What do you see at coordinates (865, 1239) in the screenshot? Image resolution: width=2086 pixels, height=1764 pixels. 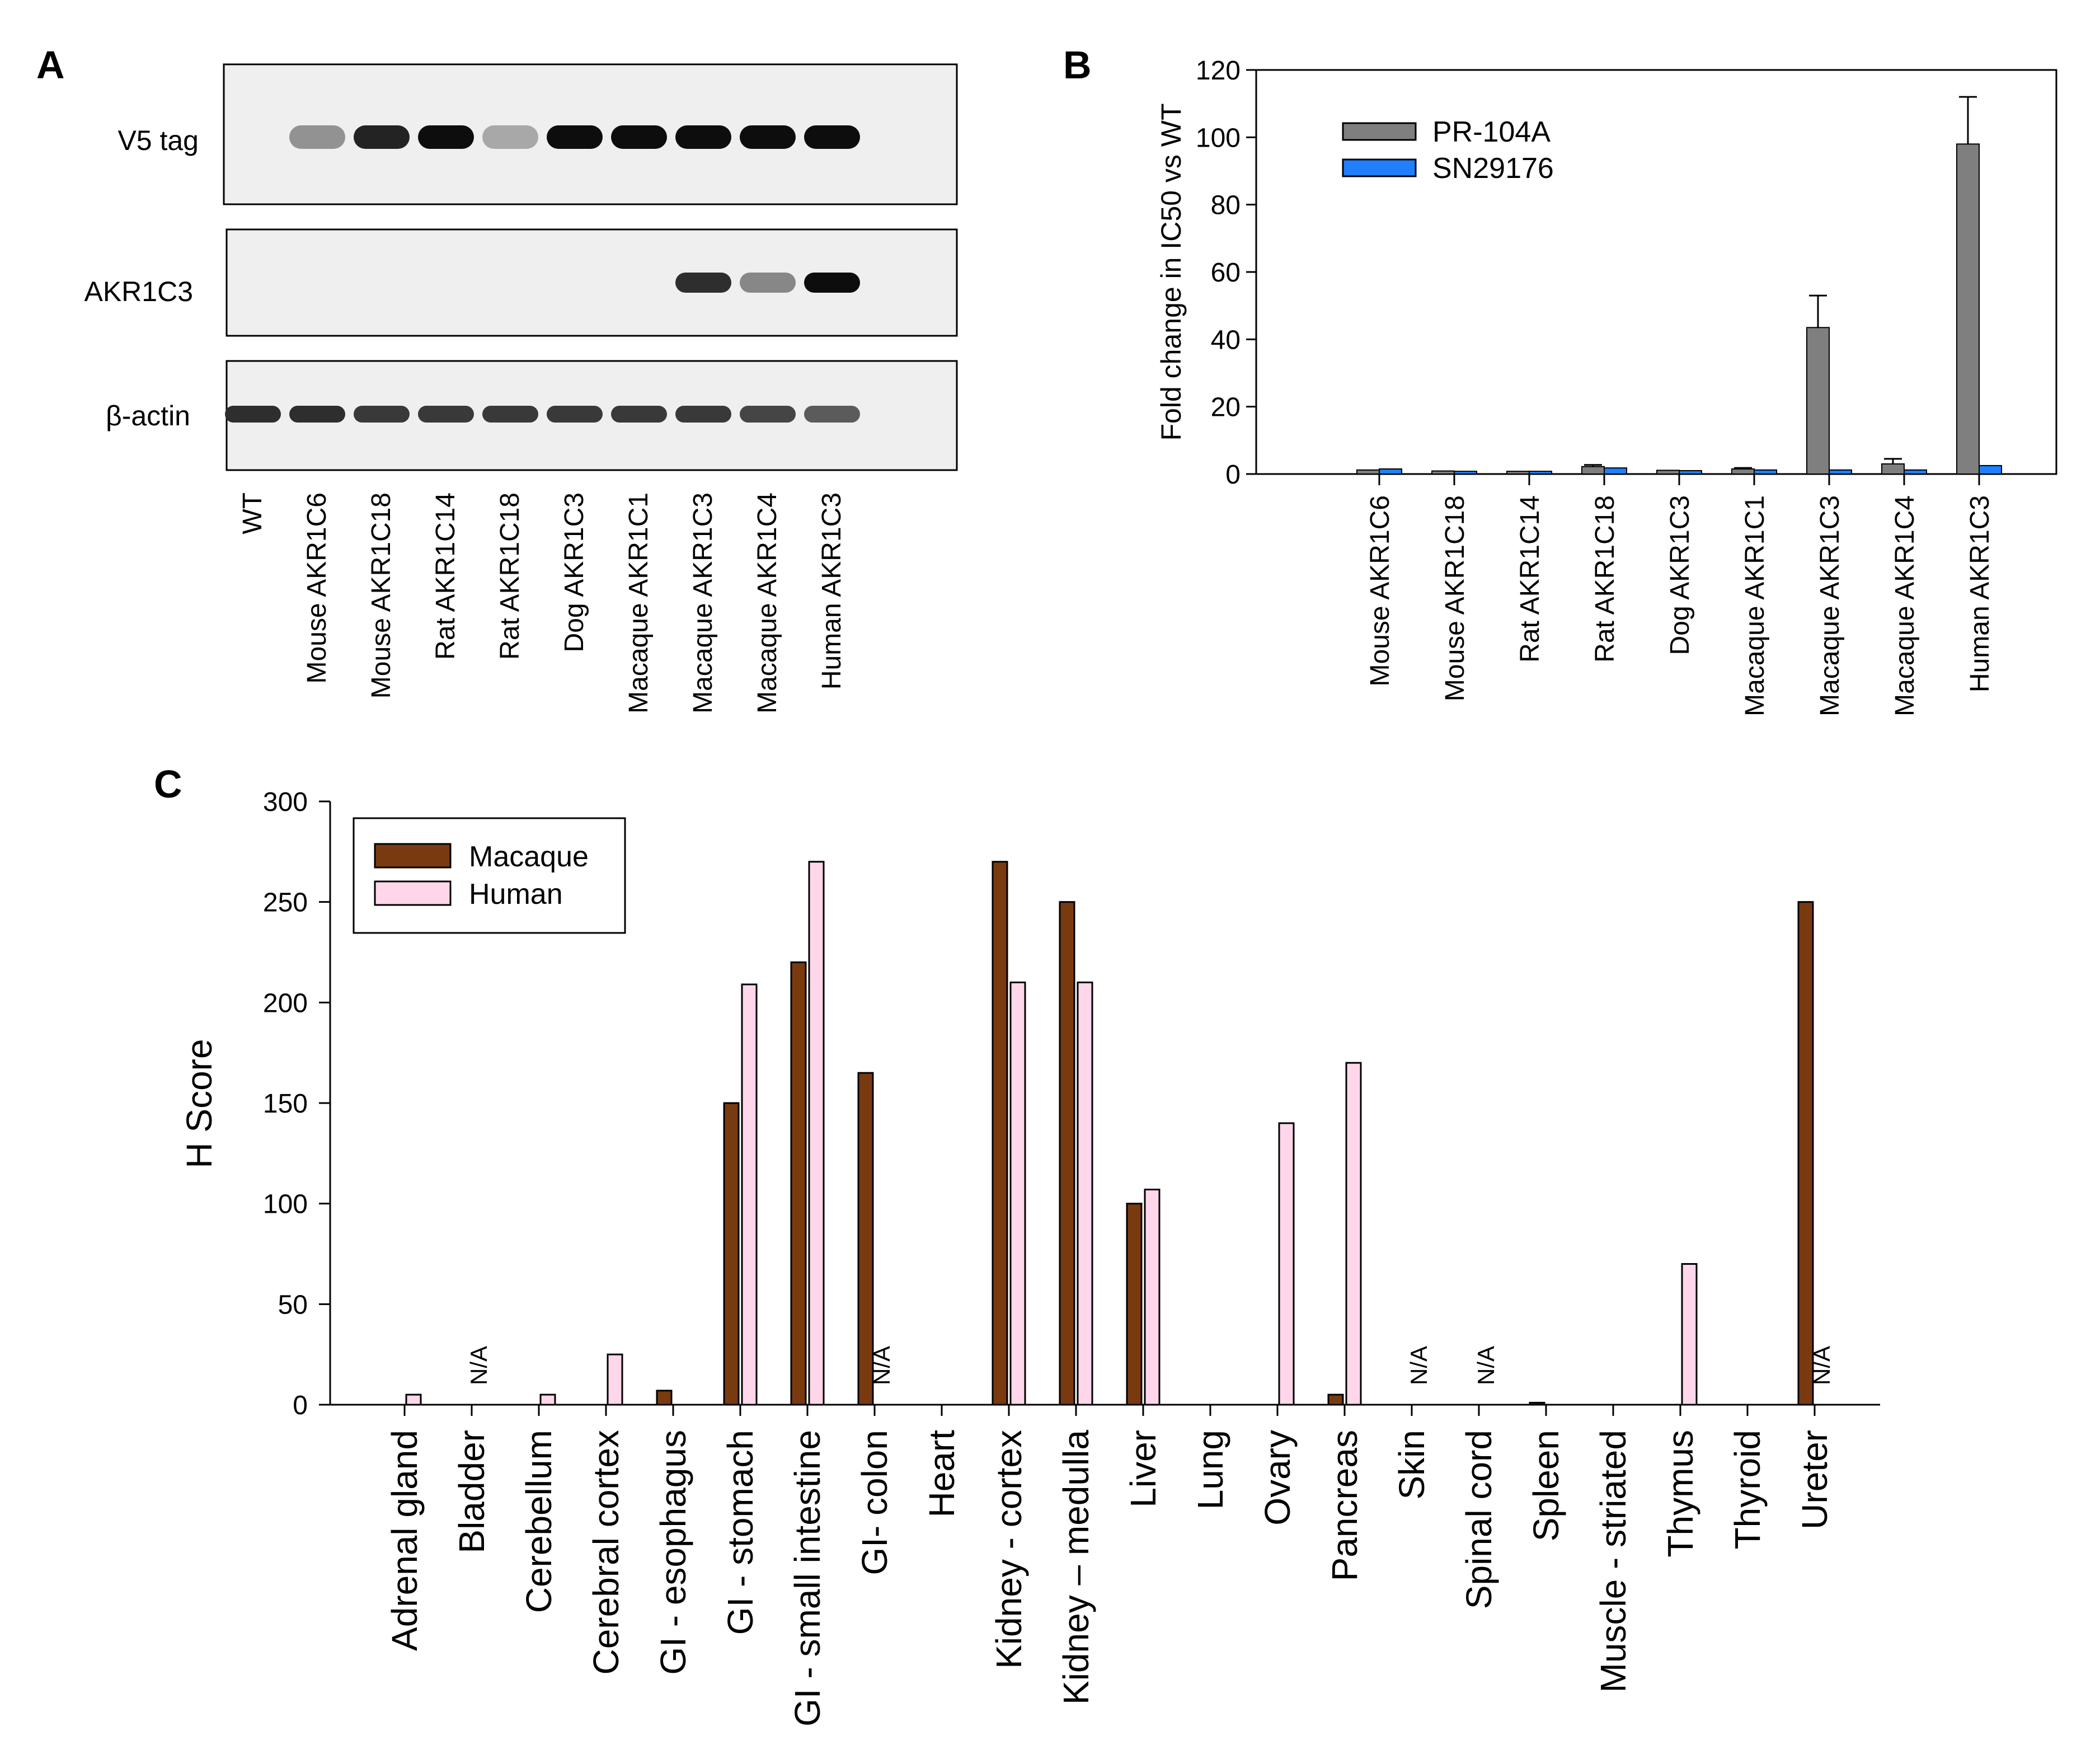 I see `bar-macaque-gi-colon` at bounding box center [865, 1239].